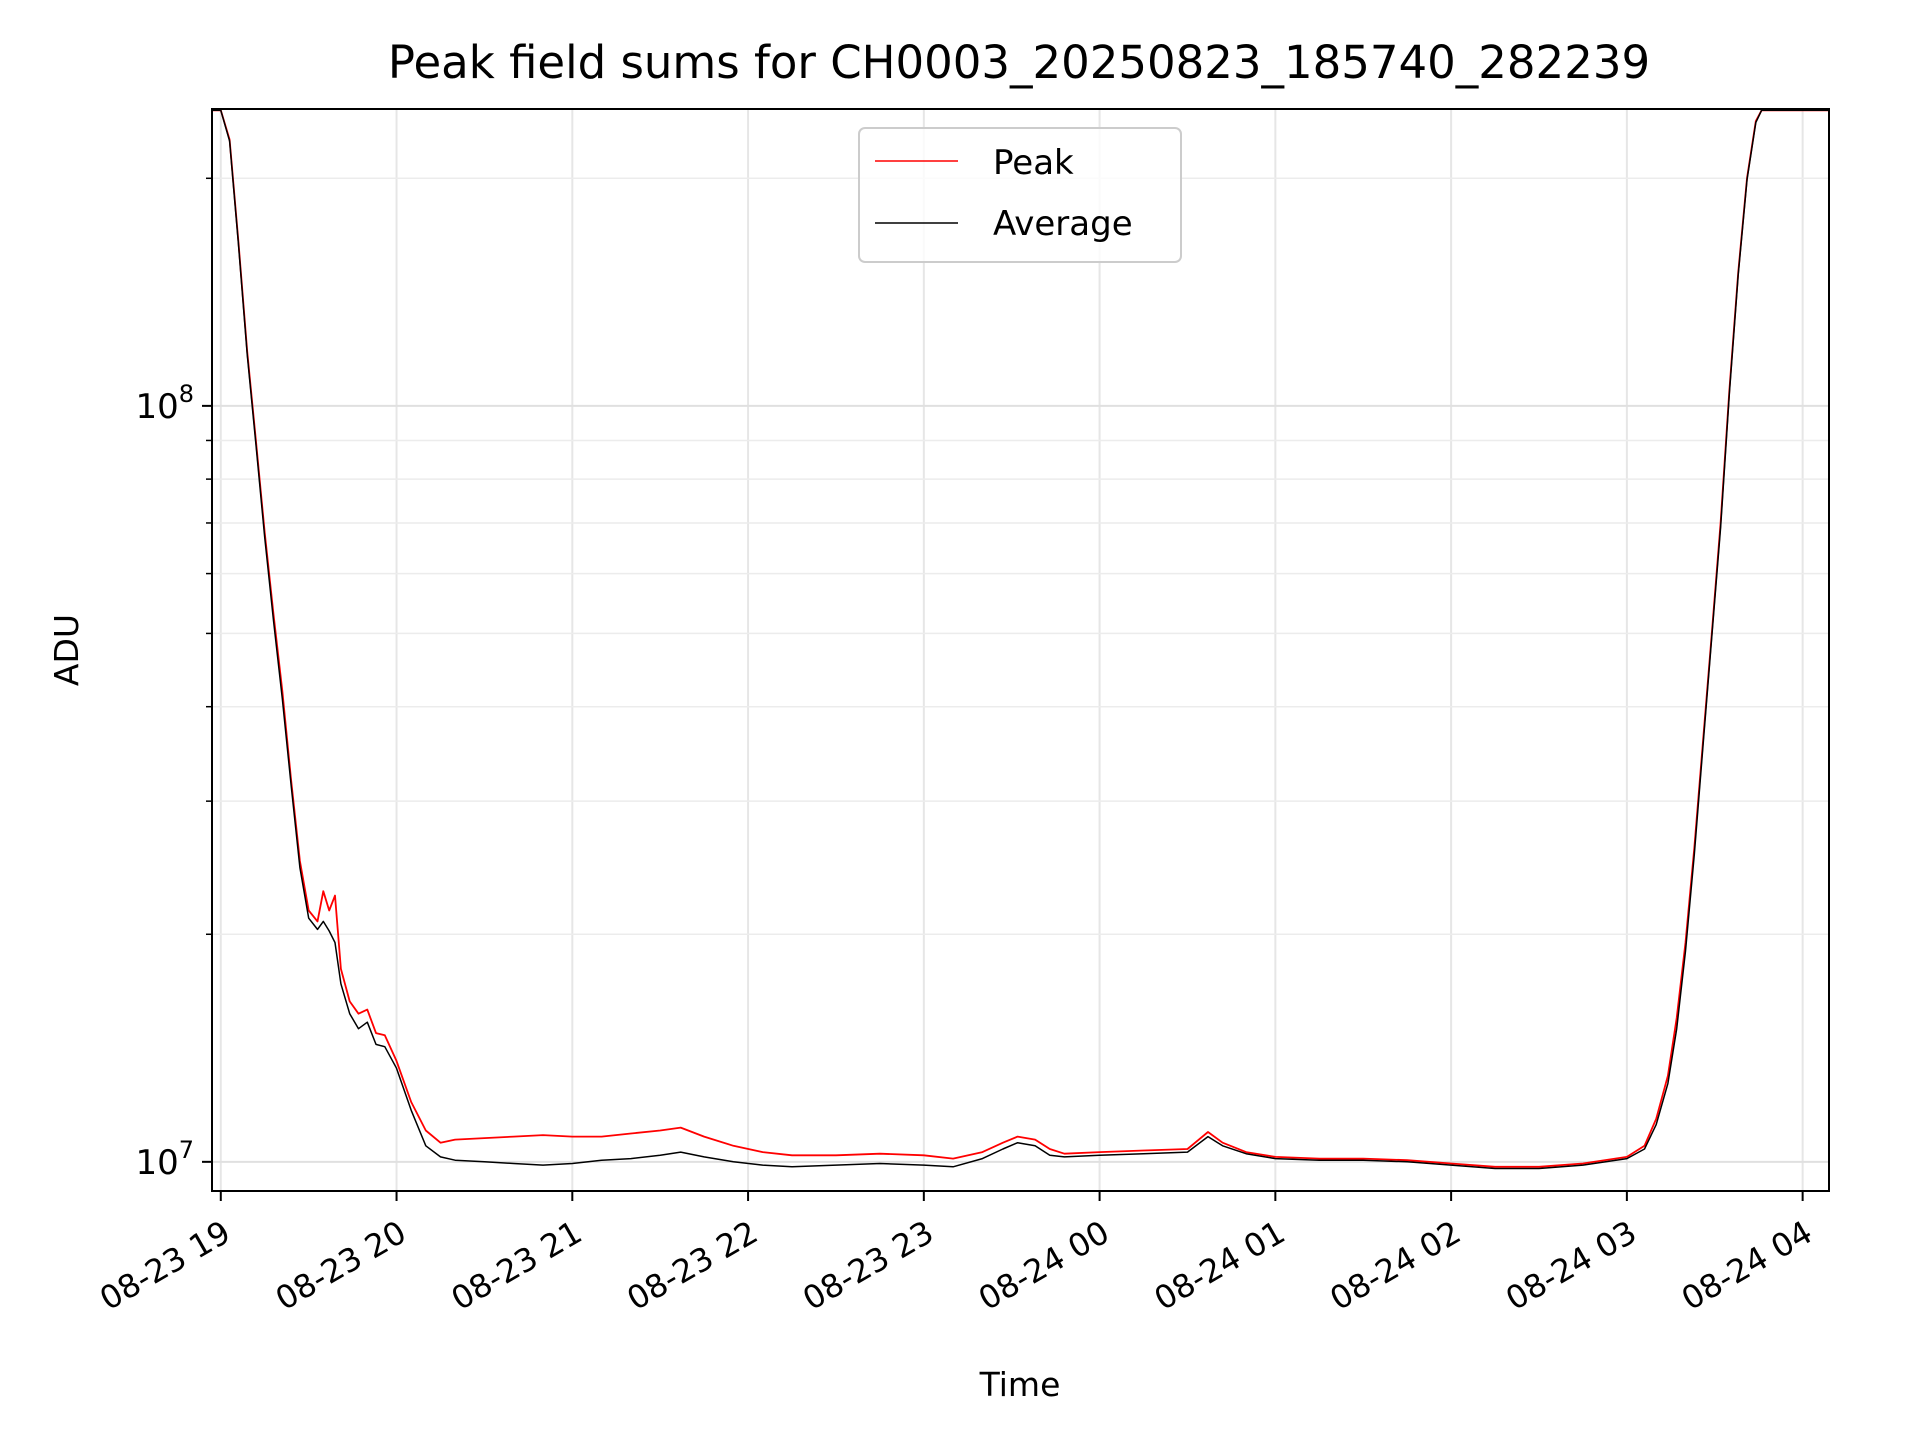  Describe the element at coordinates (1063, 224) in the screenshot. I see `legend-average-label: Average` at that location.